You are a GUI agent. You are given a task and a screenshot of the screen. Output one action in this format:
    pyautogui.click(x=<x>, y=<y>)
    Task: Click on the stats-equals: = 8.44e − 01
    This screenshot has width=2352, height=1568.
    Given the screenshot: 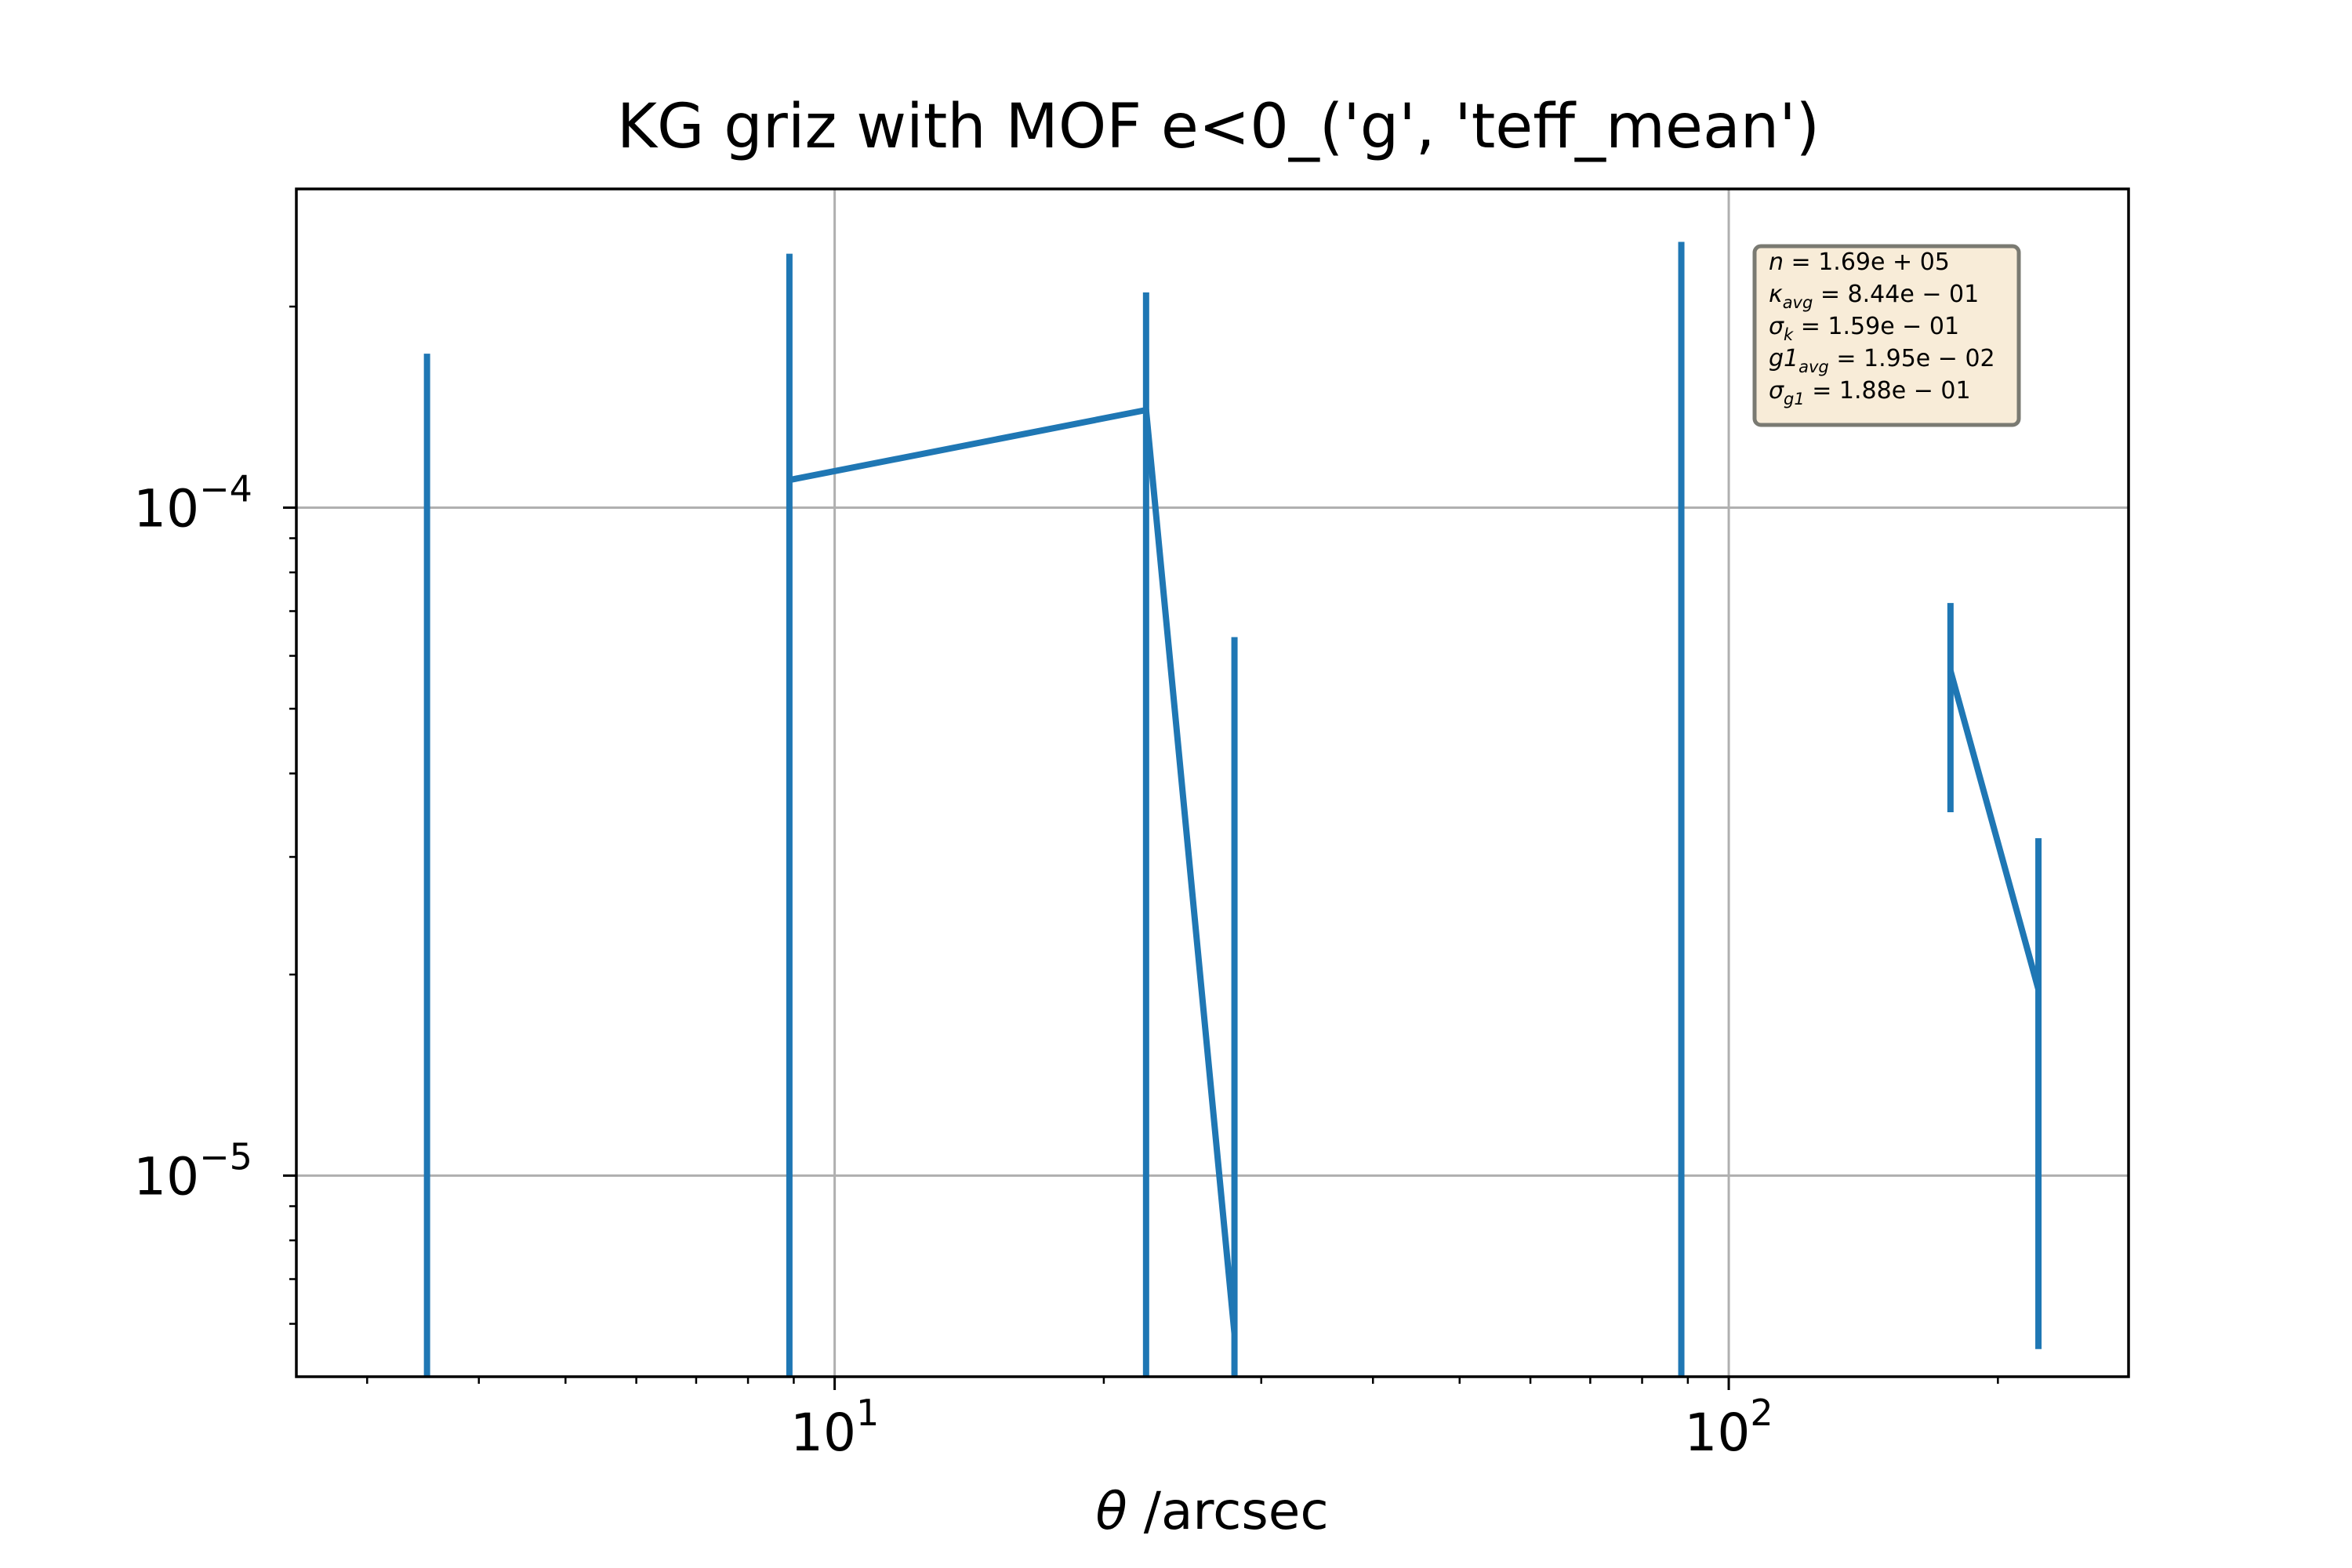 What is the action you would take?
    pyautogui.click(x=1896, y=294)
    